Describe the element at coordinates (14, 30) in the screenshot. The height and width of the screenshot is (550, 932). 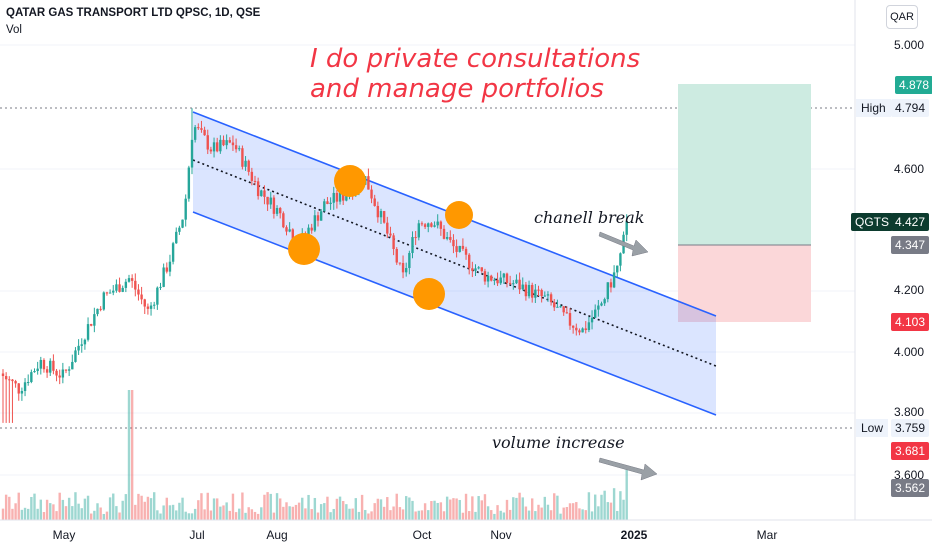
I see `volume-indicator-label: Vol` at that location.